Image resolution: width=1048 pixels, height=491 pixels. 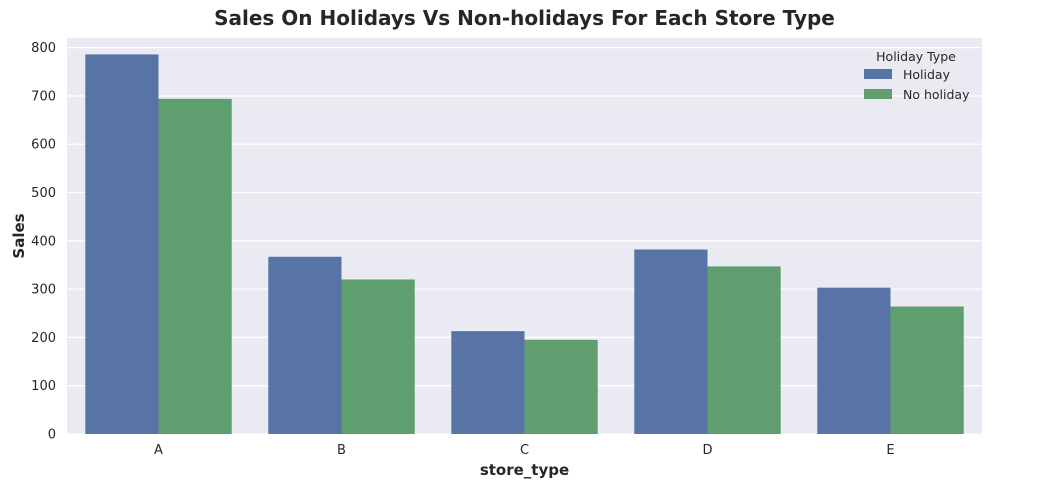 What do you see at coordinates (854, 360) in the screenshot?
I see `bar-holiday-e` at bounding box center [854, 360].